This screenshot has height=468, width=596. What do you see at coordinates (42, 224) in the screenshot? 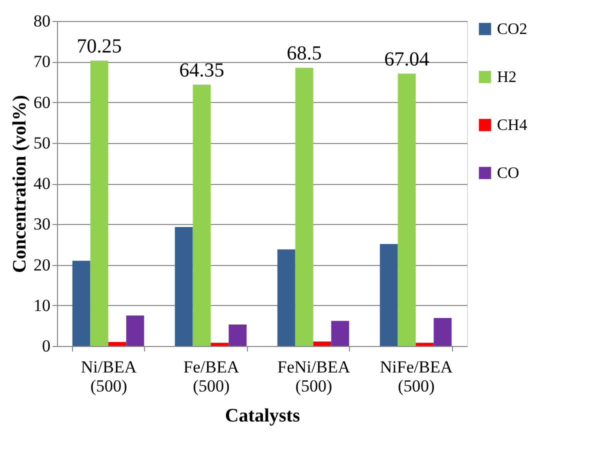
I see `y-tick-label: 30` at bounding box center [42, 224].